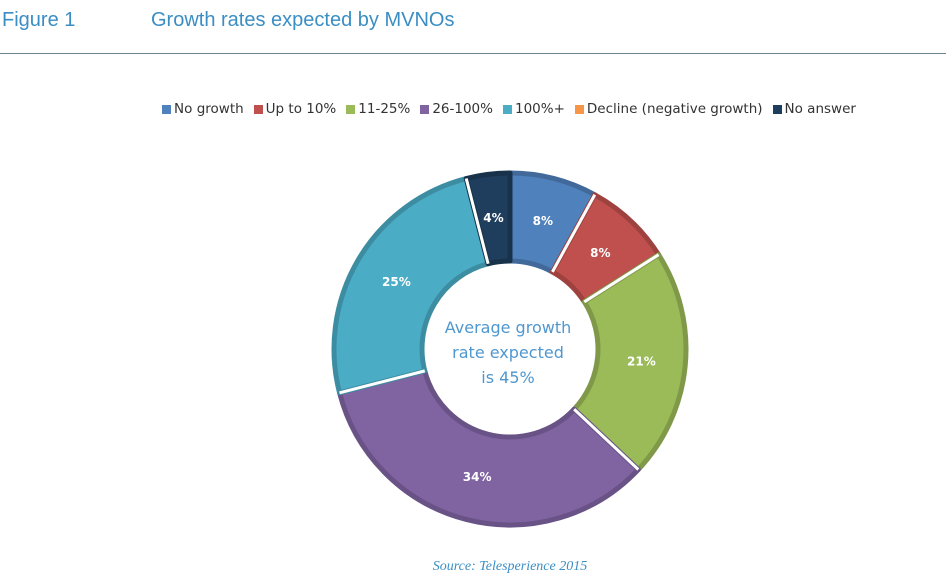  What do you see at coordinates (209, 109) in the screenshot?
I see `legend-label: No growth` at bounding box center [209, 109].